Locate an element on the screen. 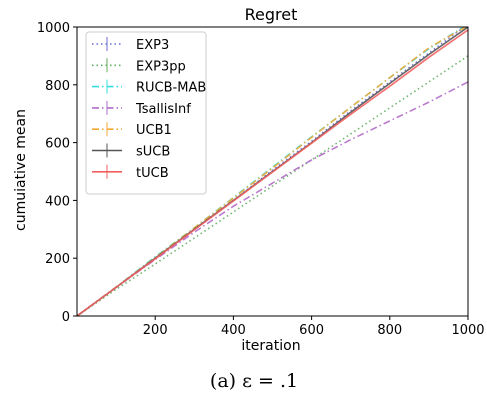 The image size is (487, 397). y-tick-label: 400 is located at coordinates (57, 201).